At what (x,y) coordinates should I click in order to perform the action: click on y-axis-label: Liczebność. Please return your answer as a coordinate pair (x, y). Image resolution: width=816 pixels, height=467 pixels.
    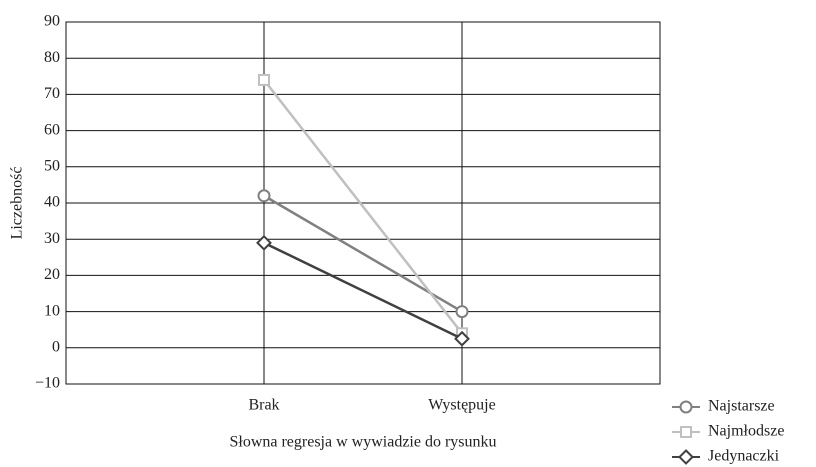
    Looking at the image, I should click on (17, 203).